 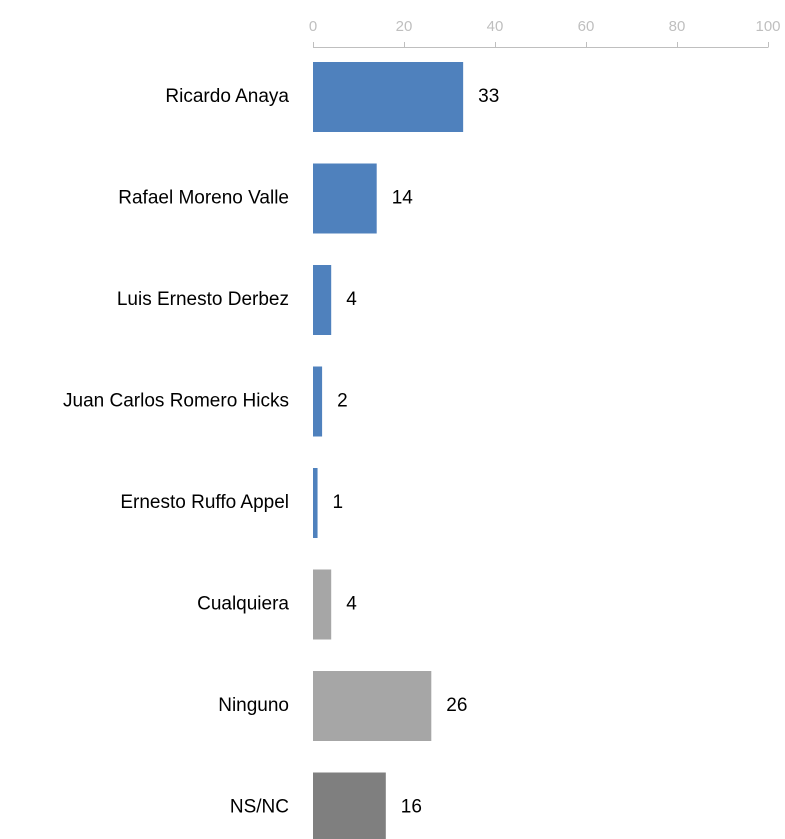 What do you see at coordinates (488, 96) in the screenshot?
I see `data-label: 33` at bounding box center [488, 96].